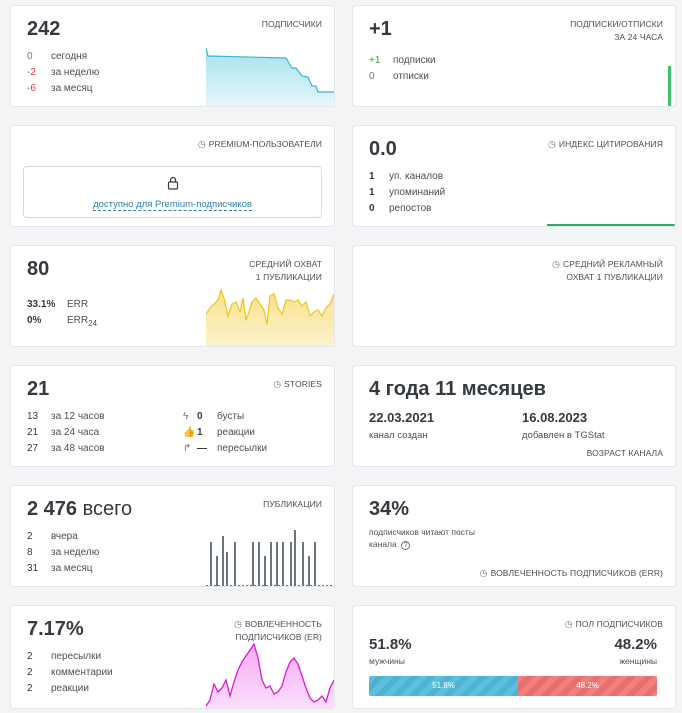  What do you see at coordinates (406, 176) in the screenshot?
I see `stat-row: 1 уп. каналов` at bounding box center [406, 176].